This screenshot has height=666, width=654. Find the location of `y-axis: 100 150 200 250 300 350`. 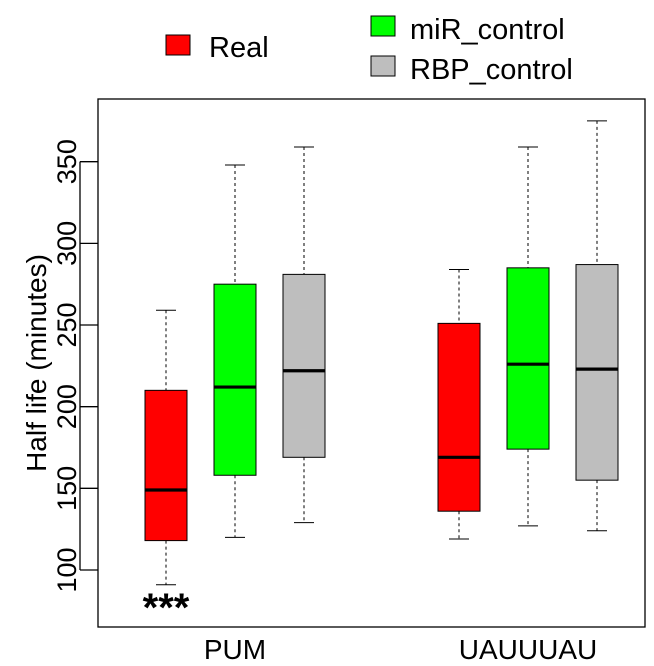

y-axis: 100 150 200 250 300 350 is located at coordinates (75, 366).